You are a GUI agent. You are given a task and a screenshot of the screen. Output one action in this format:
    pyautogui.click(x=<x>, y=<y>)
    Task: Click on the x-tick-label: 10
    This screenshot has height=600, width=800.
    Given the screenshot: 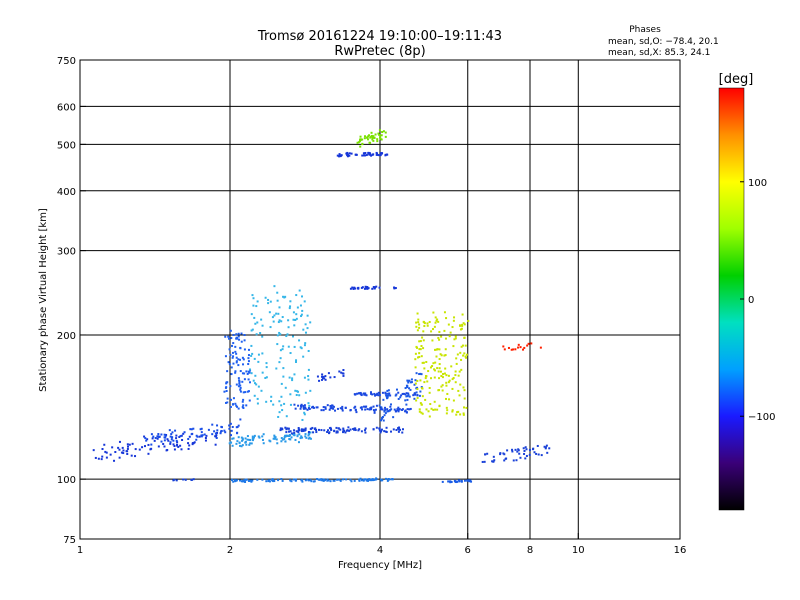 What is the action you would take?
    pyautogui.click(x=578, y=550)
    